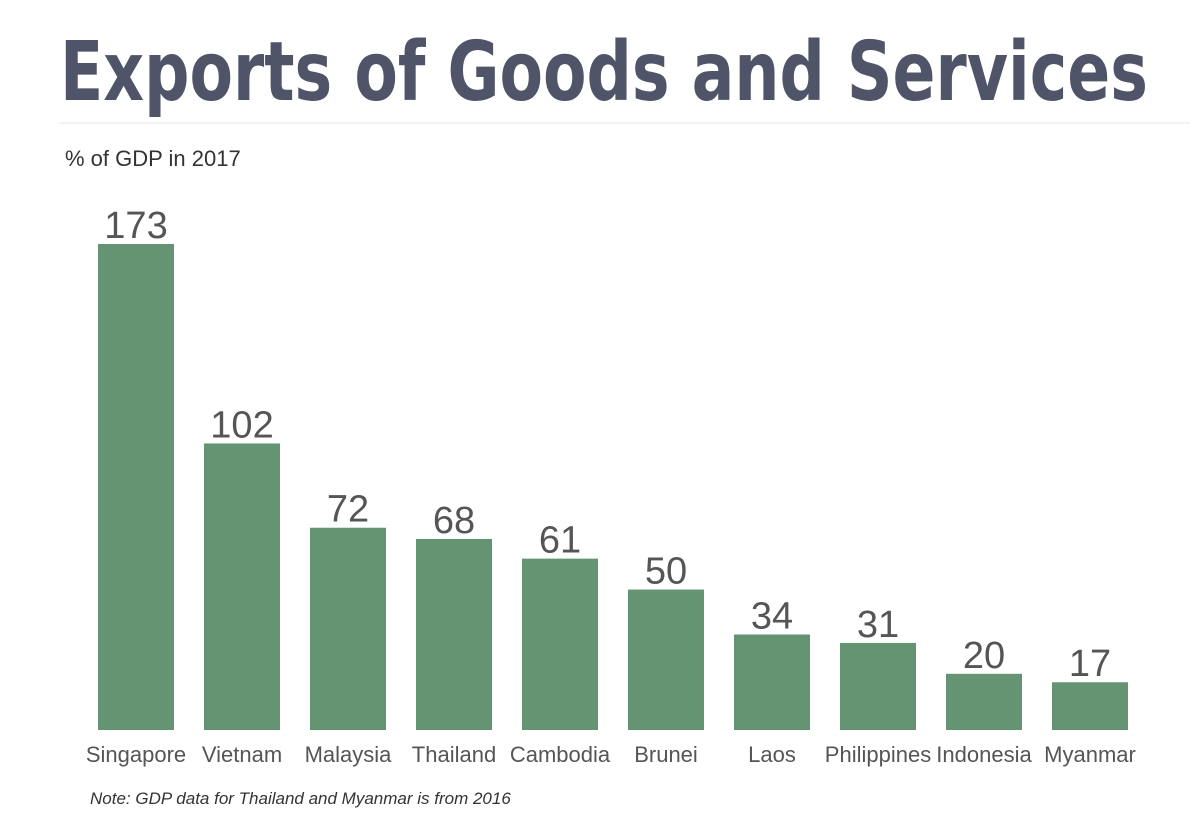 The width and height of the screenshot is (1200, 823). I want to click on value-label: 173, so click(135, 226).